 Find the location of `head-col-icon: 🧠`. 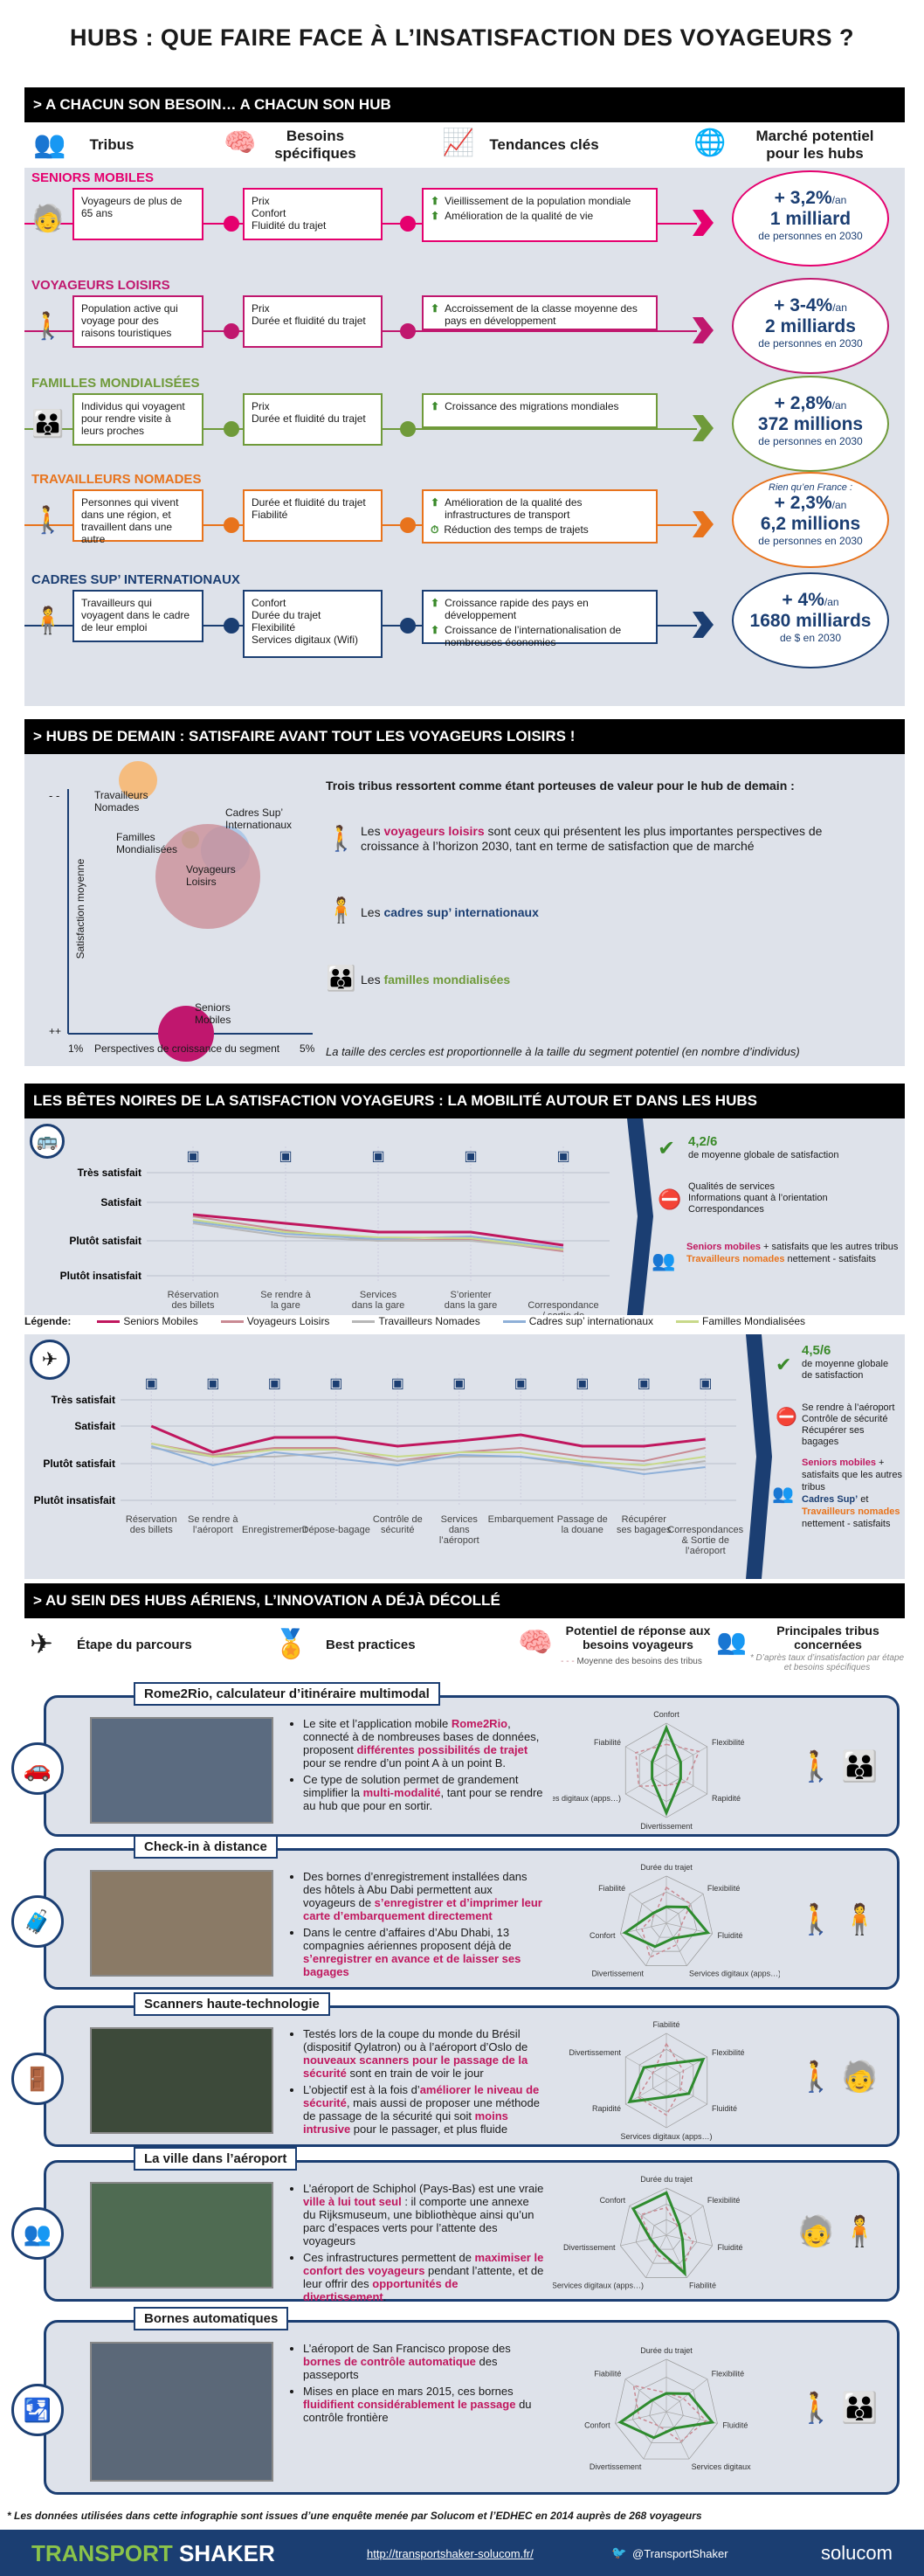

head-col-icon: 🧠 is located at coordinates (535, 1642).